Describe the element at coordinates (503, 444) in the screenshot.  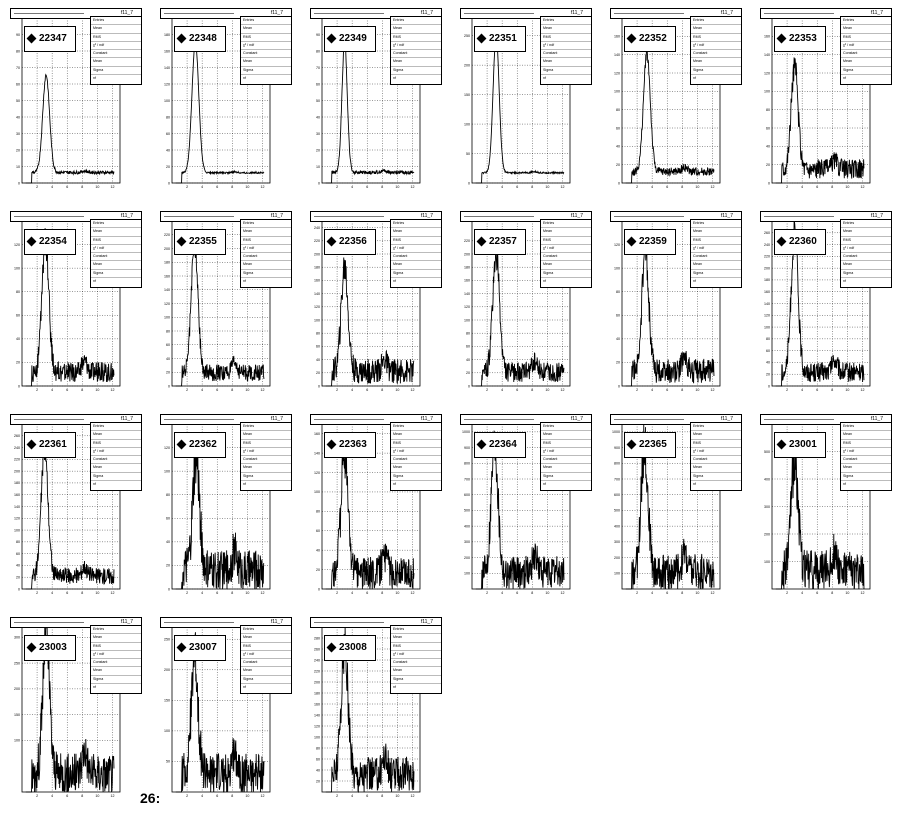
I see `run-number: 22364` at that location.